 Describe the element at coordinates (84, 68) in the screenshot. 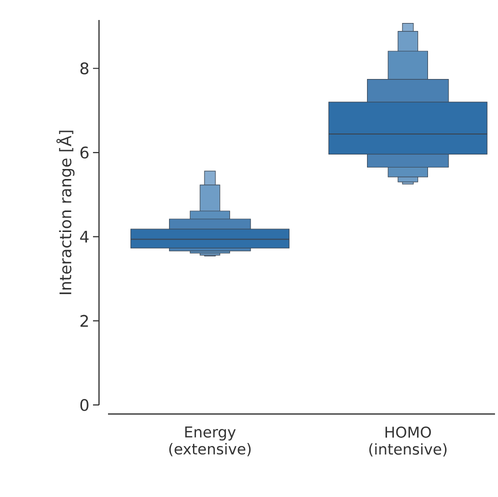

I see `y-tick-label: 8` at that location.